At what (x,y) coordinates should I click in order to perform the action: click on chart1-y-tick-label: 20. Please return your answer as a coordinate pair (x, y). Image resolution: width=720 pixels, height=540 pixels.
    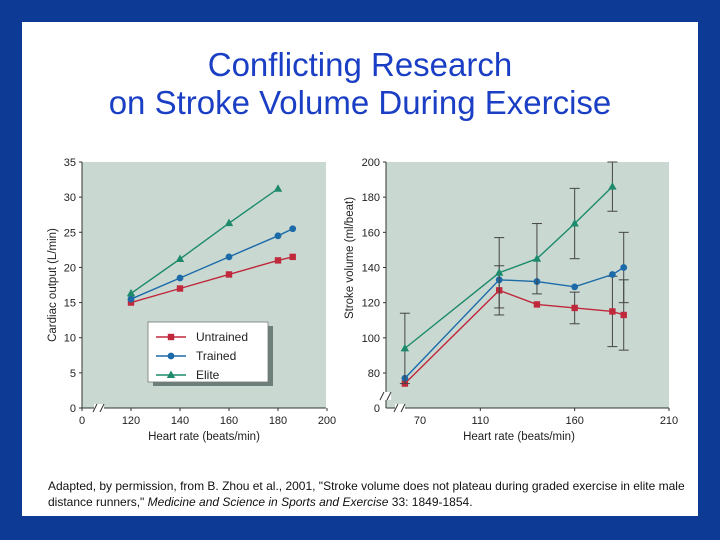
    Looking at the image, I should click on (70, 268).